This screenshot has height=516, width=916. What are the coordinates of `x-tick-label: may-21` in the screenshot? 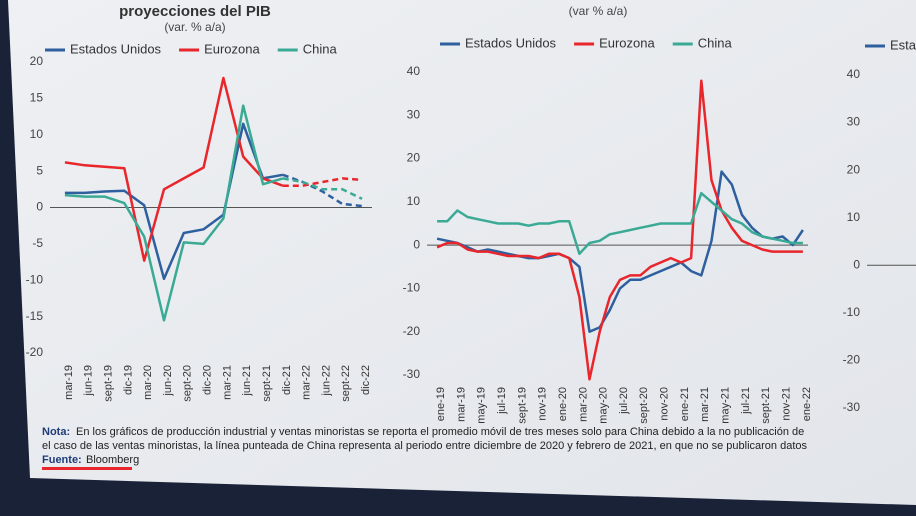 It's located at (726, 405).